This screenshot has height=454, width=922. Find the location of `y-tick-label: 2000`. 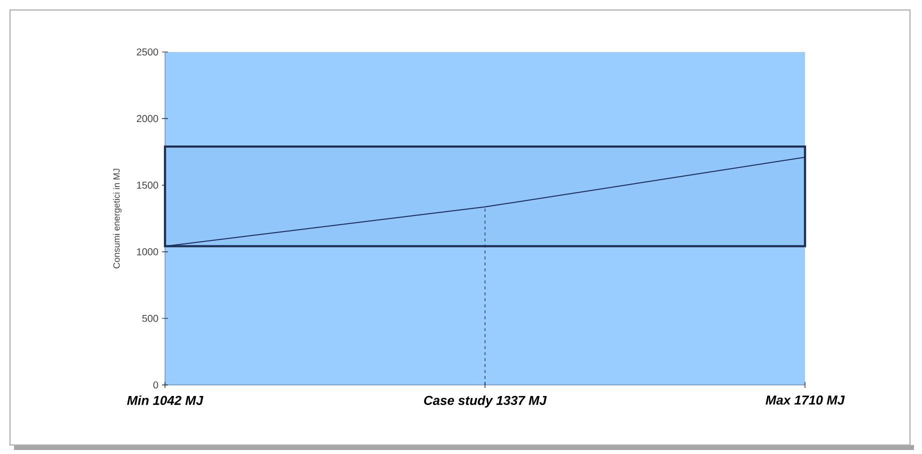

y-tick-label: 2000 is located at coordinates (147, 118).